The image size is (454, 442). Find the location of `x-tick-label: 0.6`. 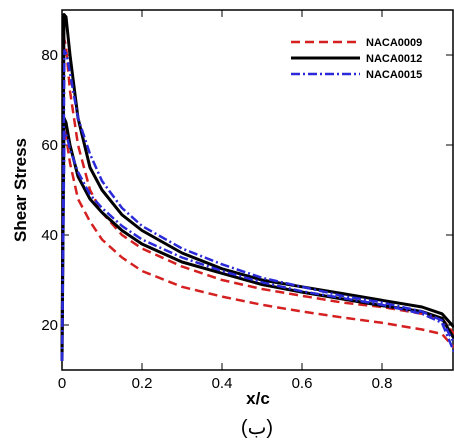

x-tick-label: 0.6 is located at coordinates (302, 383).